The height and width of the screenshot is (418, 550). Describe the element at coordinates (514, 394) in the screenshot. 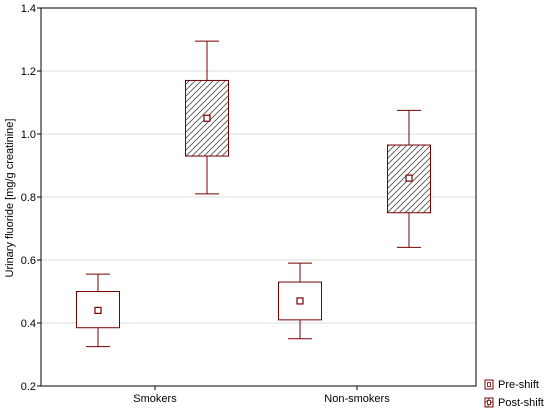

I see `legend: Pre-shift Post-shift` at that location.